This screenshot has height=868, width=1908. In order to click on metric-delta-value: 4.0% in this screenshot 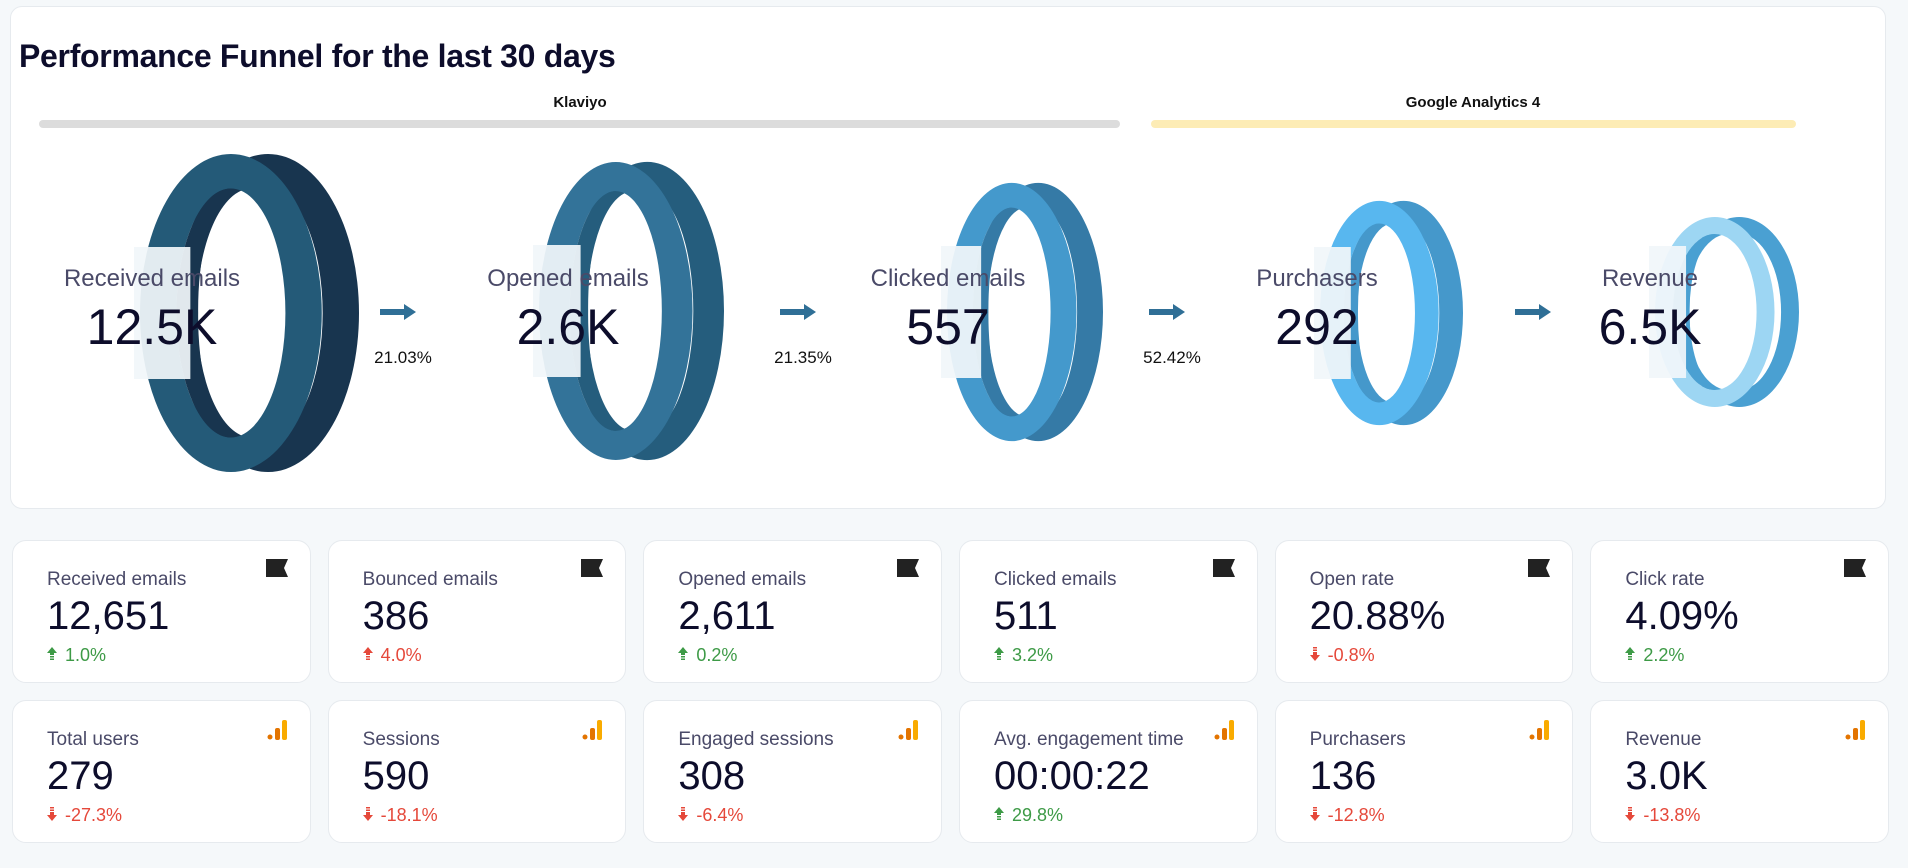, I will do `click(401, 655)`.